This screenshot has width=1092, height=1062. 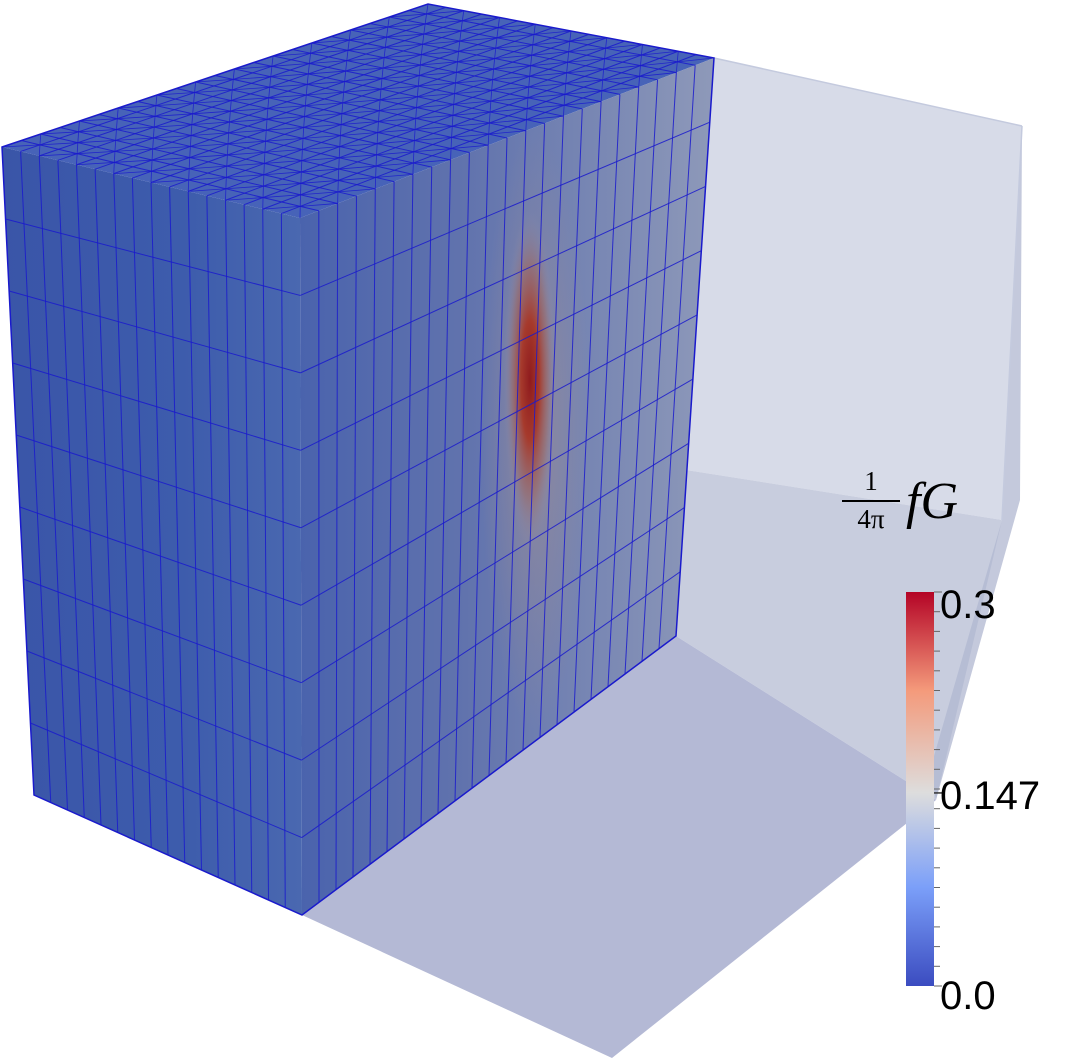 What do you see at coordinates (990, 796) in the screenshot?
I see `colorbar-mid-label: 0.147` at bounding box center [990, 796].